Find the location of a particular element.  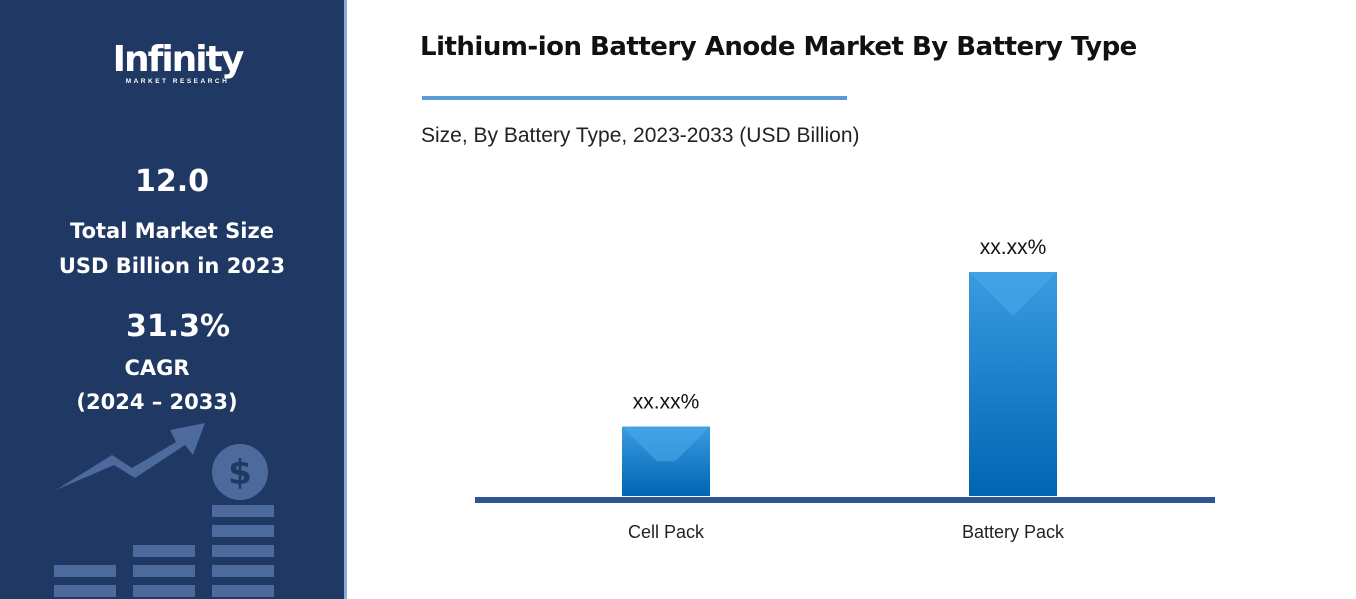

cagr-label: CAGR is located at coordinates (157, 368).